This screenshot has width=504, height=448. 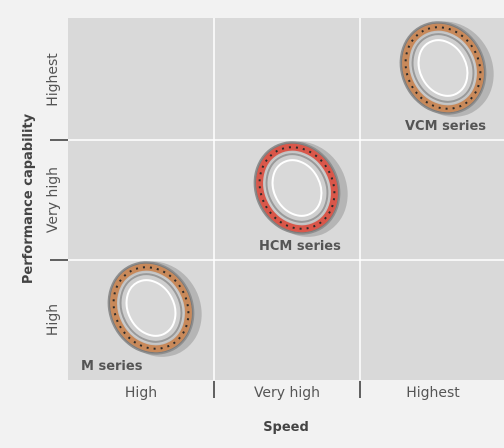 What do you see at coordinates (286, 427) in the screenshot?
I see `x-axis-title: Speed` at bounding box center [286, 427].